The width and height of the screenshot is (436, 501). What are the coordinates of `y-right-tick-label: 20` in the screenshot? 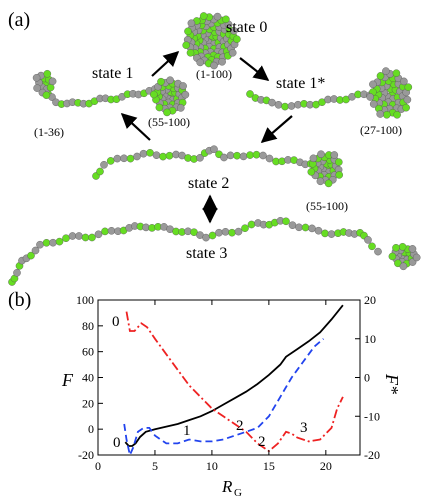 It's located at (370, 300).